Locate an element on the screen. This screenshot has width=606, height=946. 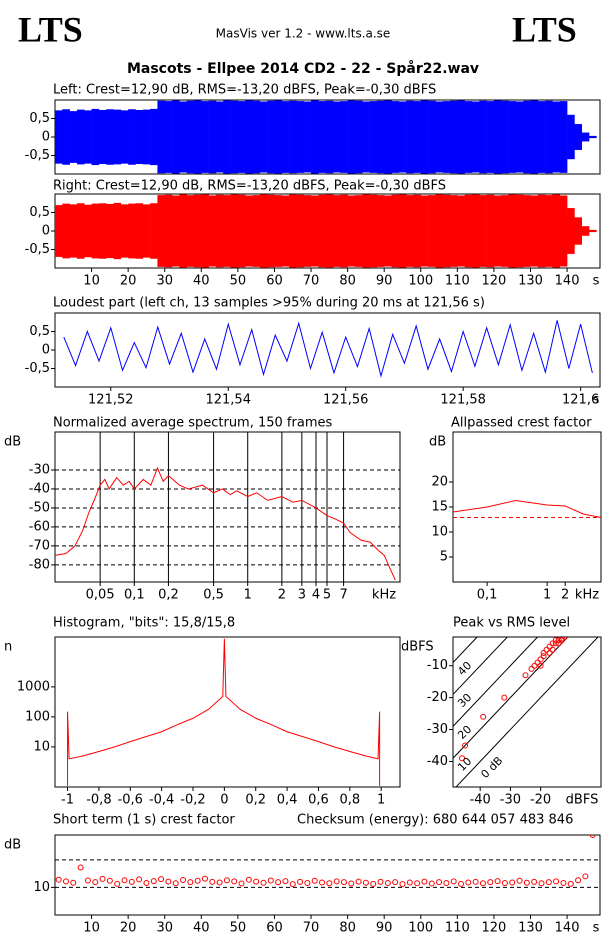
x-tick-label: 0,05 is located at coordinates (100, 595).